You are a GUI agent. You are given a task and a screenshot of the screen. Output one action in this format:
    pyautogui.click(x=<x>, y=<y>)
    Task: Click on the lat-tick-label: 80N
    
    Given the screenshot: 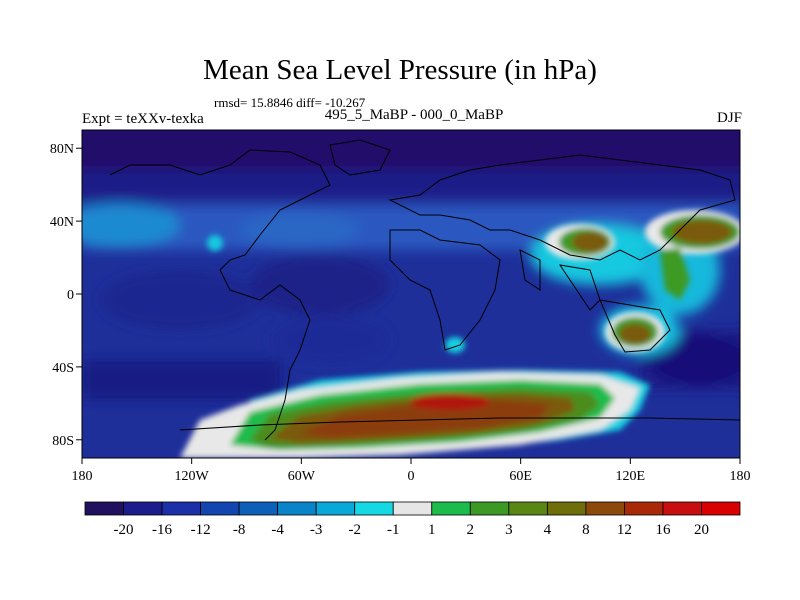 What is the action you would take?
    pyautogui.click(x=62, y=149)
    